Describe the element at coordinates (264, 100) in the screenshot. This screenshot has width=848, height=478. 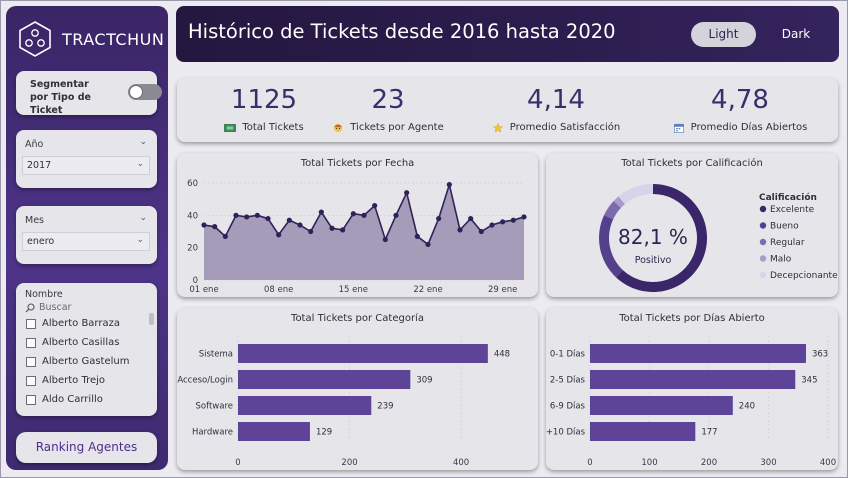
I see `kpi-value: 1125` at that location.